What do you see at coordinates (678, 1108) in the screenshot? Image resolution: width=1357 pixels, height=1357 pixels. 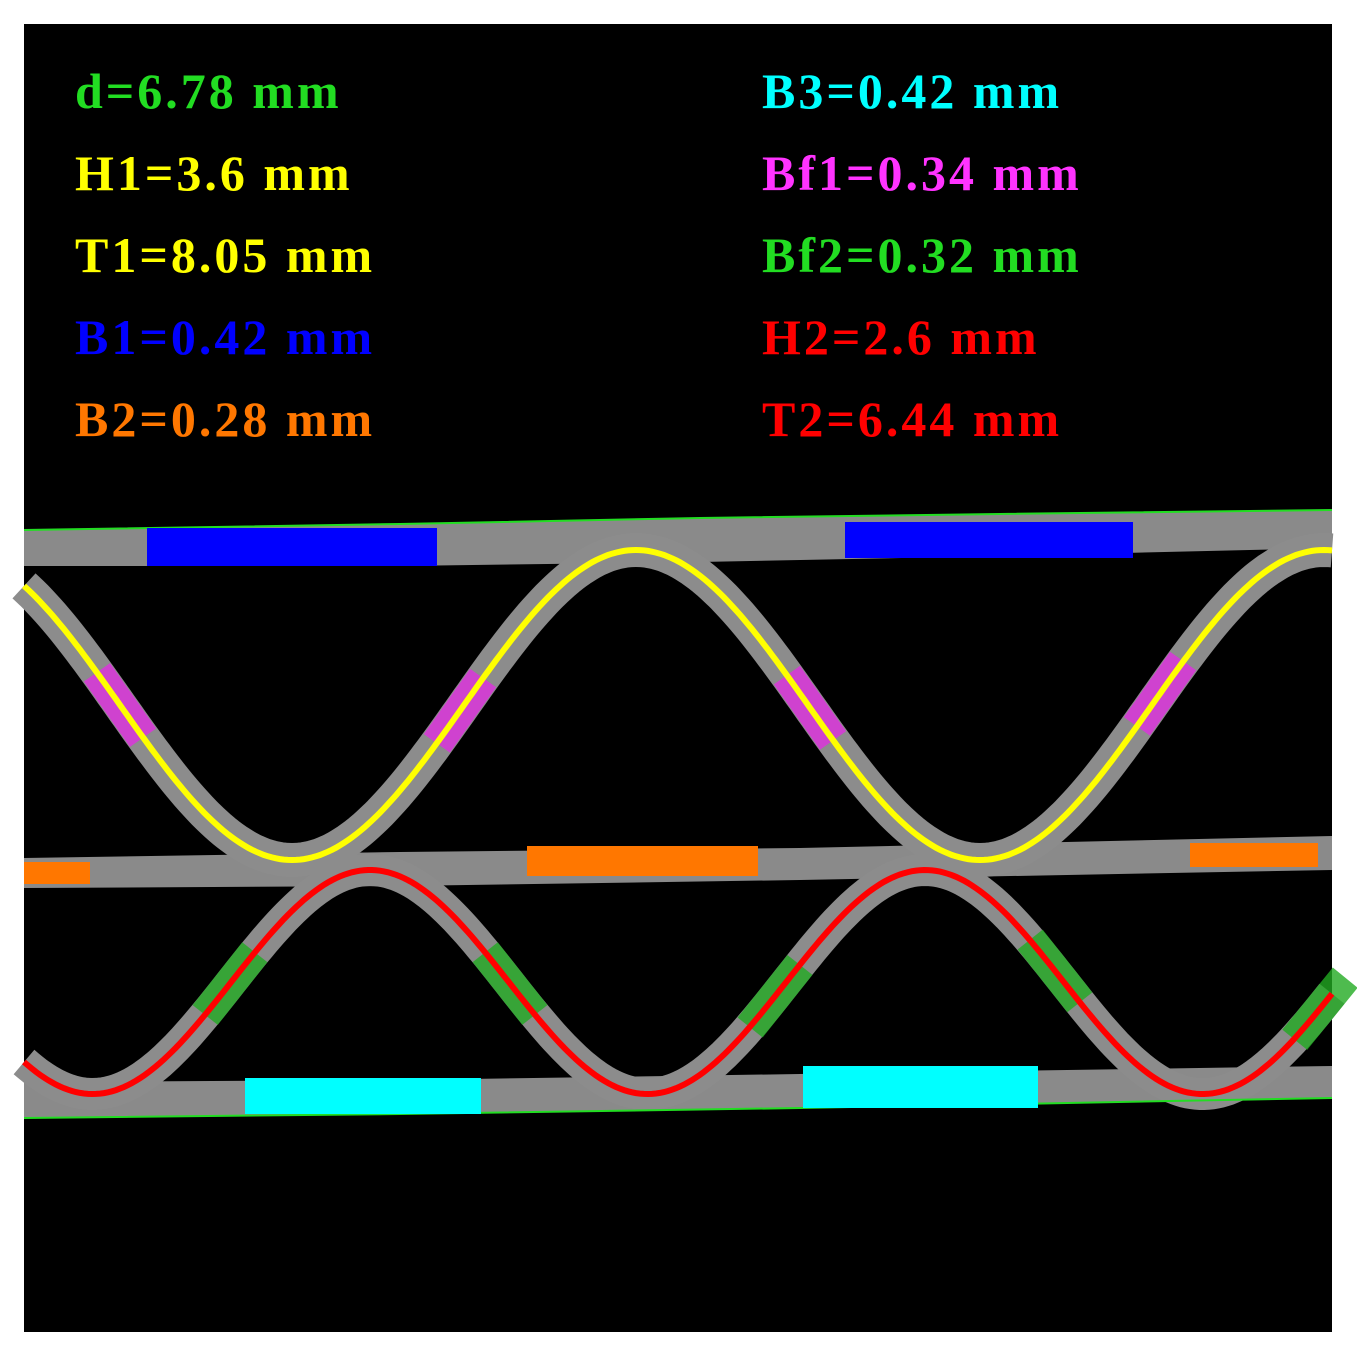 I see `bottom-edge` at bounding box center [678, 1108].